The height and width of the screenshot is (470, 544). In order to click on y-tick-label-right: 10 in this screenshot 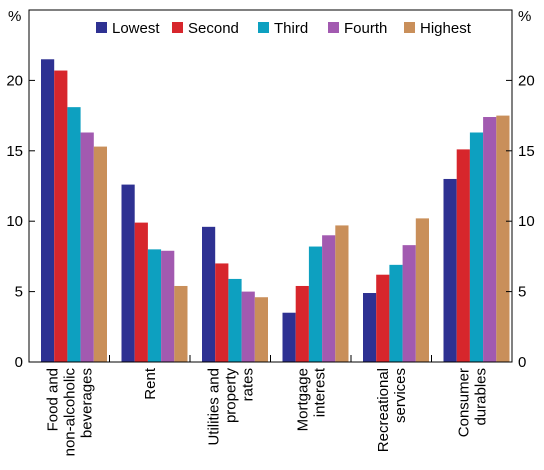, I will do `click(526, 221)`.